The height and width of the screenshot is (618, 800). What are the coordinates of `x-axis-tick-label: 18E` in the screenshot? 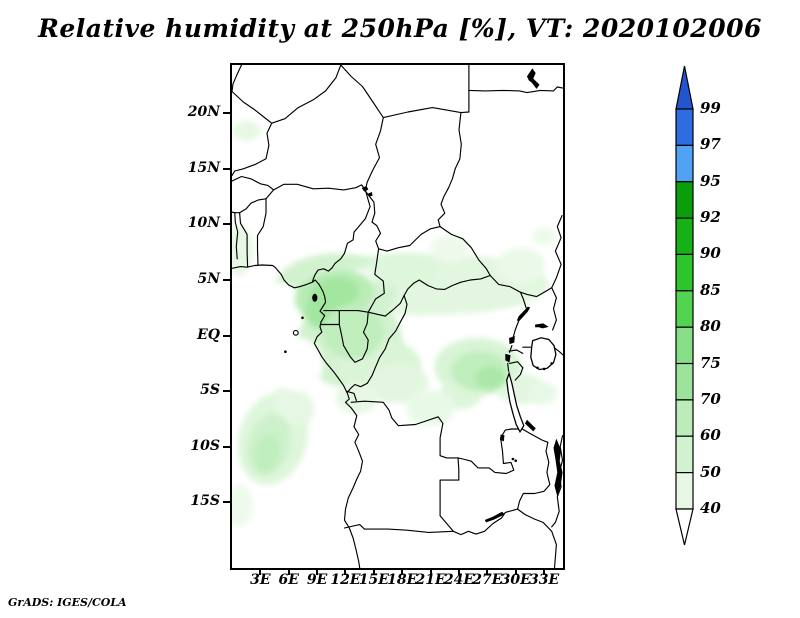 It's located at (402, 580).